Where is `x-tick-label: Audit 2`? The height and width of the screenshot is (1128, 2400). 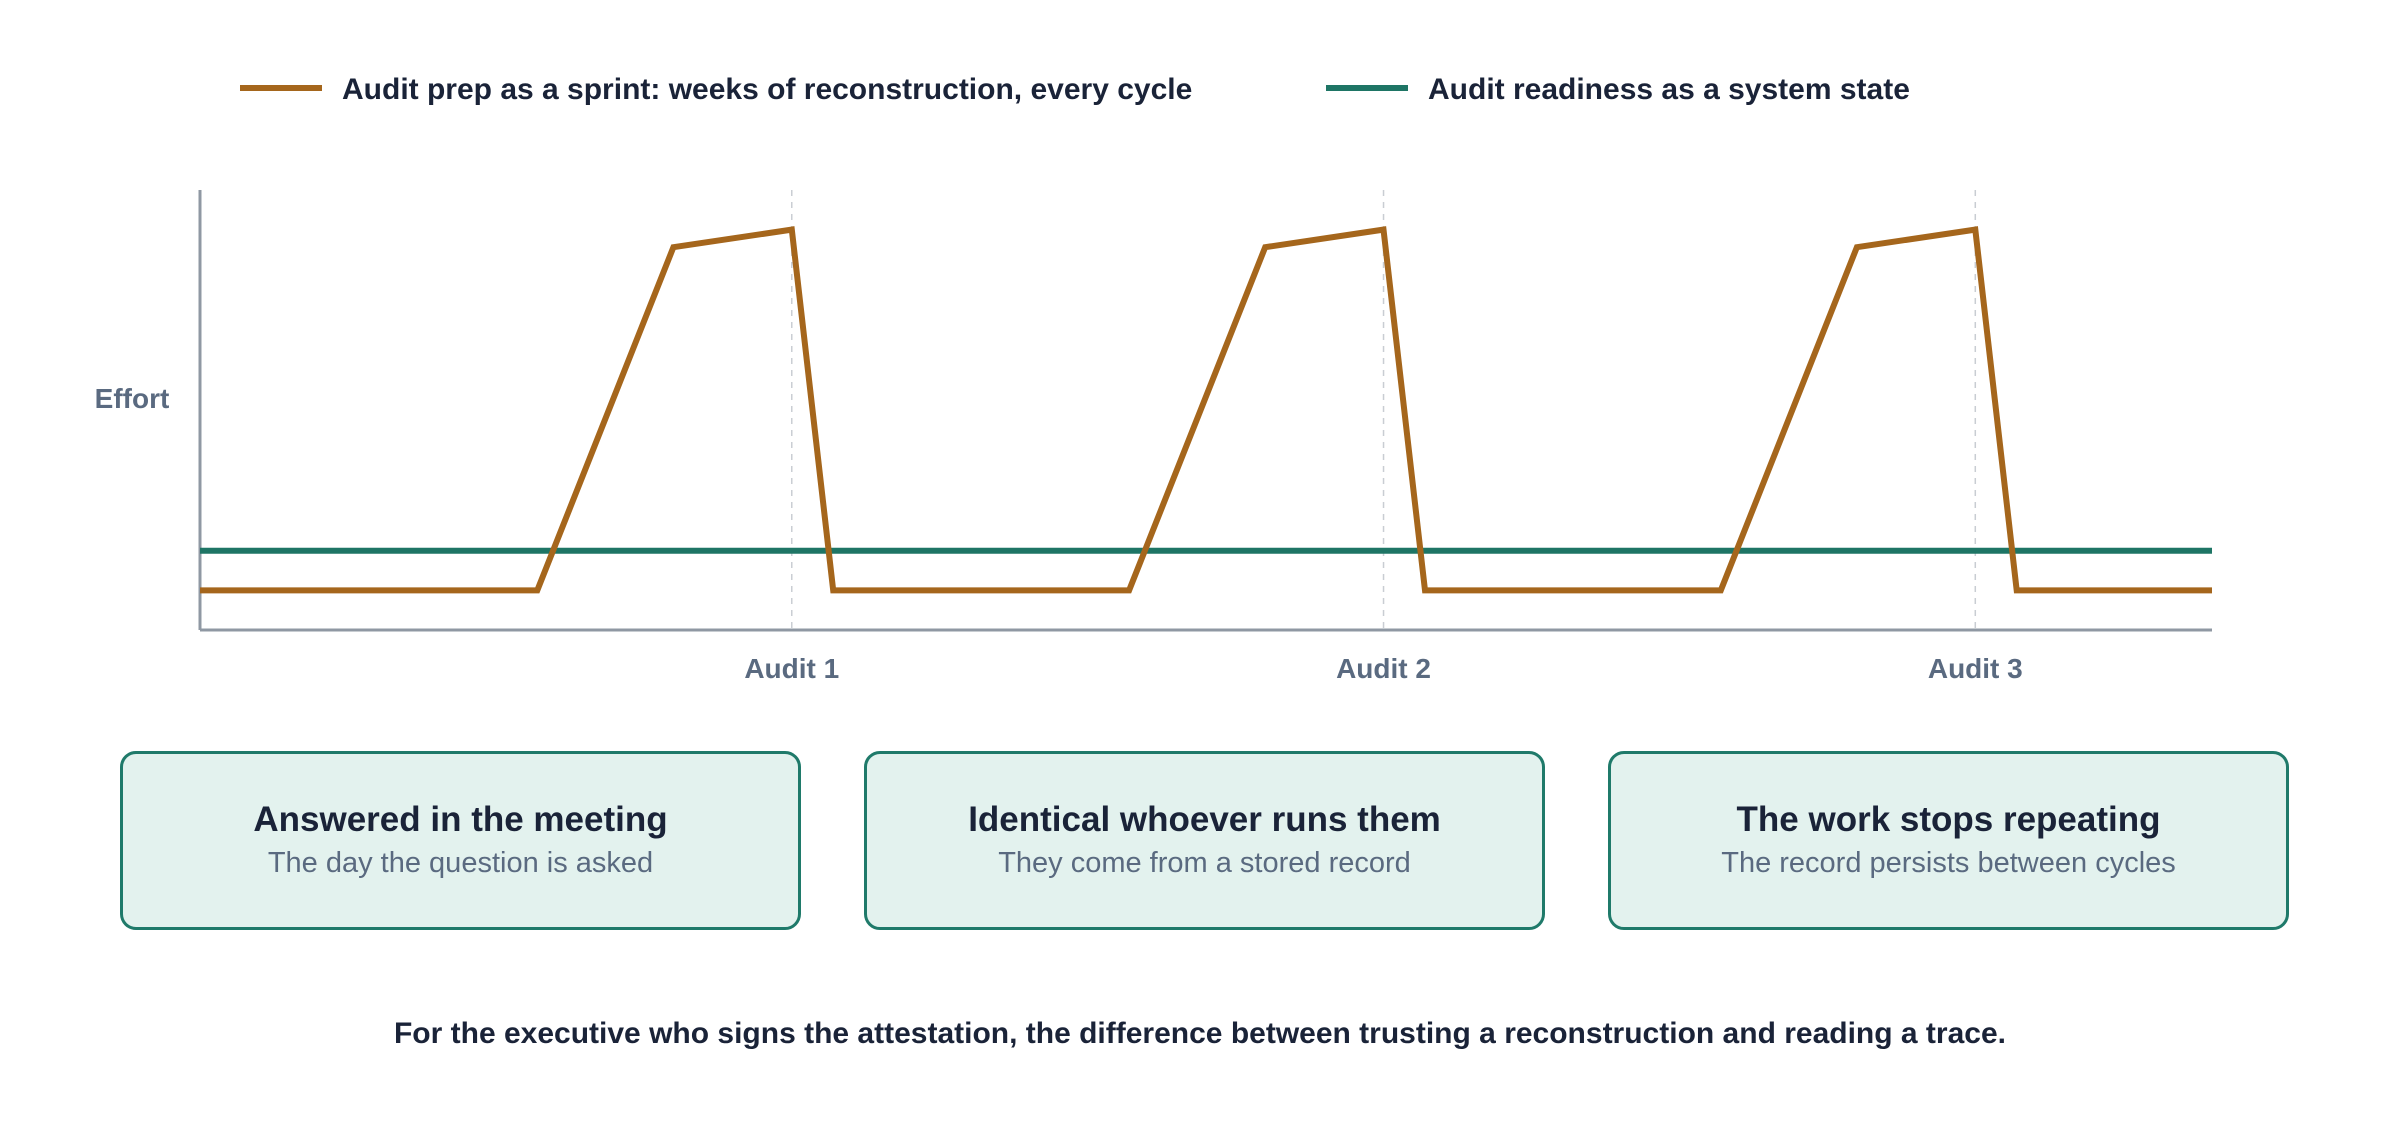
x-tick-label: Audit 2 is located at coordinates (1383, 668).